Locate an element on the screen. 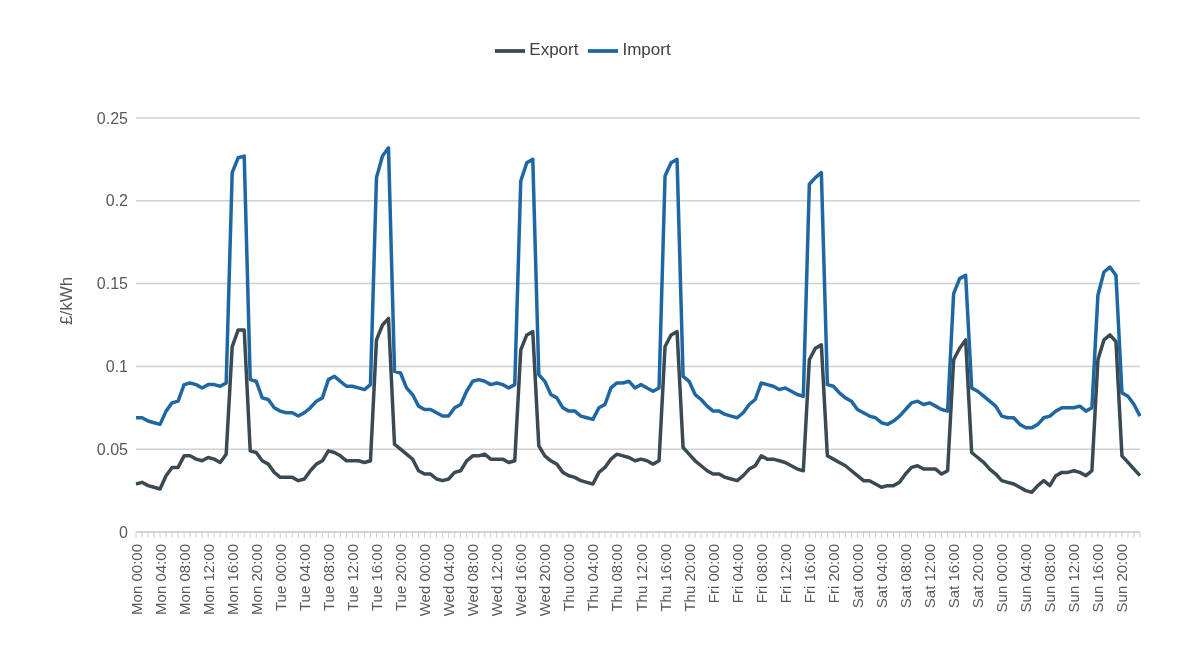 This screenshot has height=663, width=1192. x-tick-label: Thu 00:00 is located at coordinates (569, 578).